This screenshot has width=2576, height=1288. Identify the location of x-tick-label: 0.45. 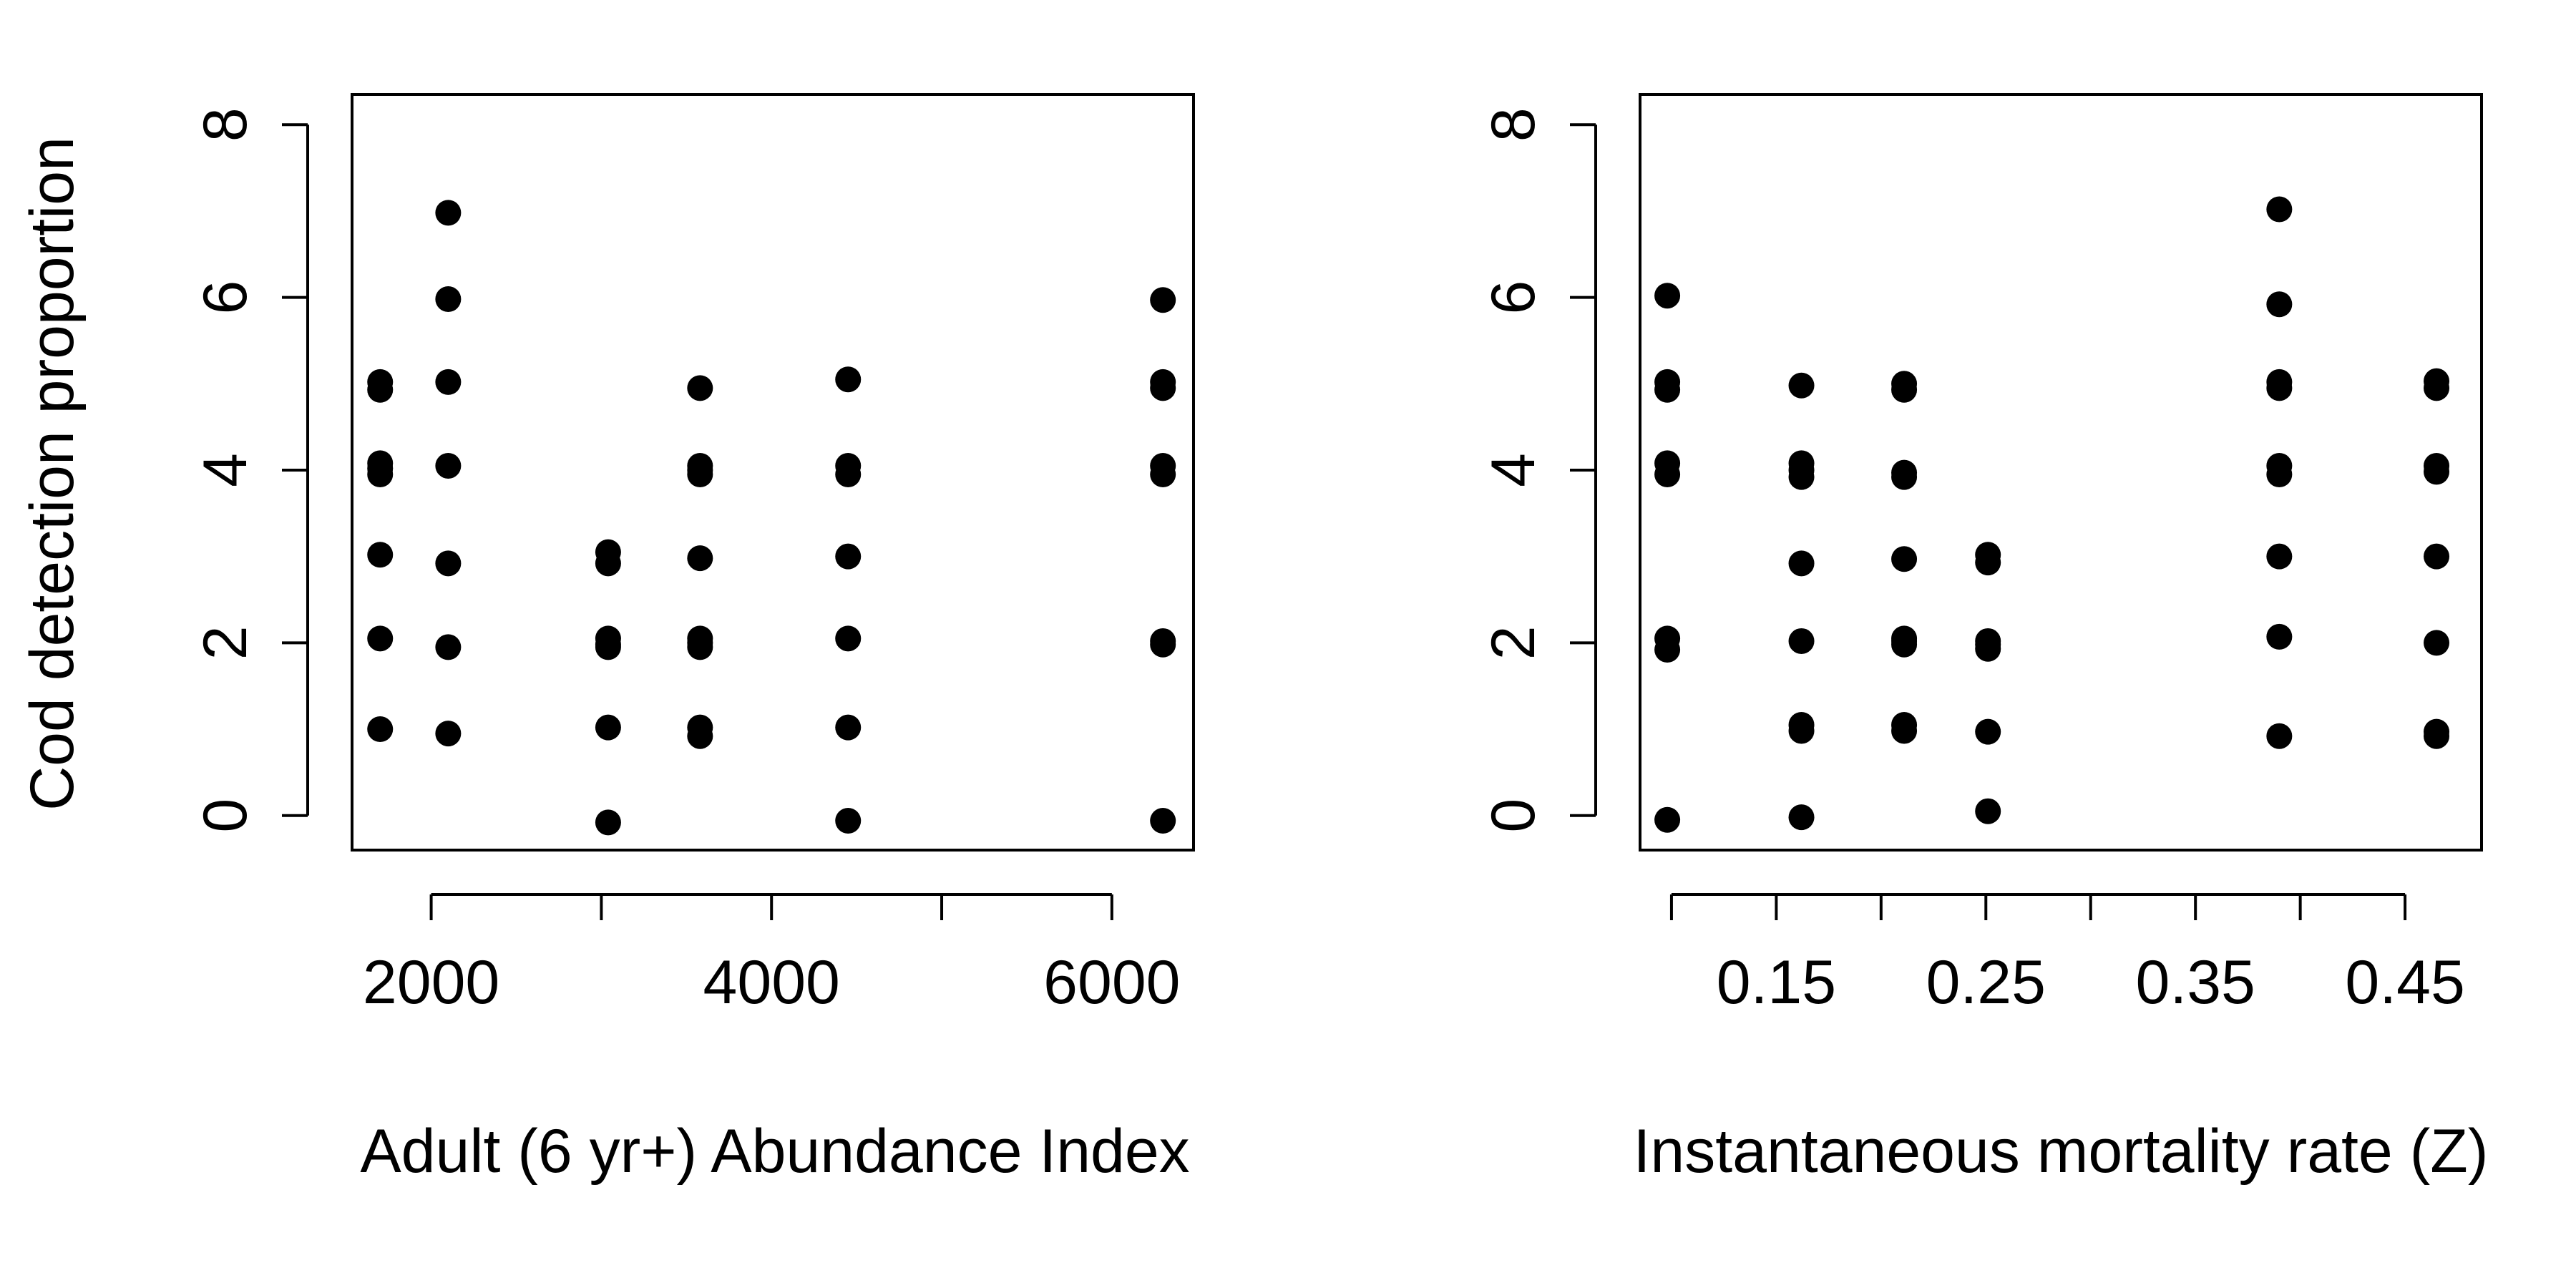
(2404, 982).